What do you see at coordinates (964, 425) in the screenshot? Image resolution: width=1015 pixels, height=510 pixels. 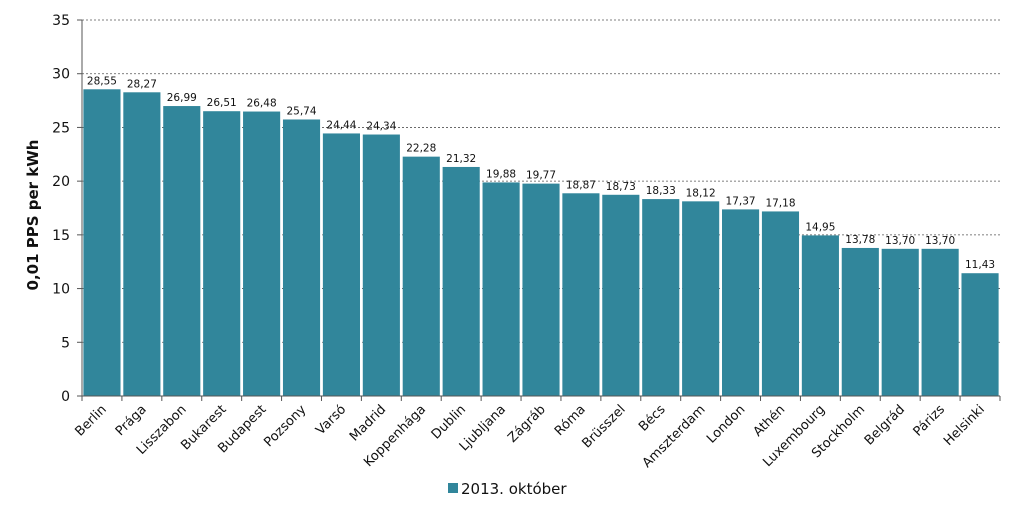 I see `x-tick-label: Helsinki` at bounding box center [964, 425].